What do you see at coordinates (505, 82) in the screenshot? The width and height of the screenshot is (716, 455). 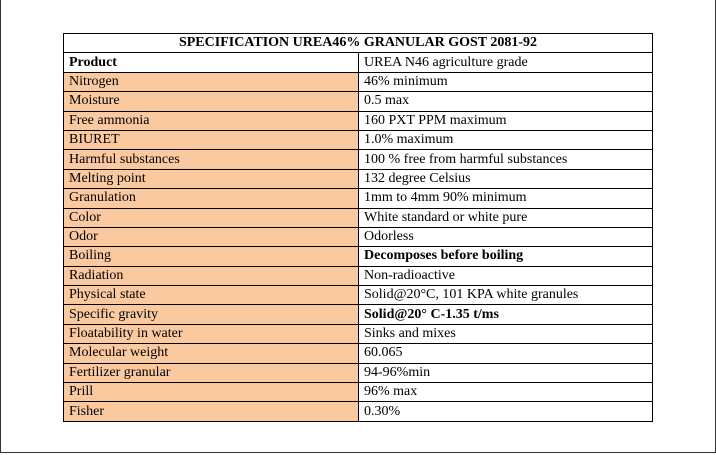 I see `spec-value: 46% minimum` at bounding box center [505, 82].